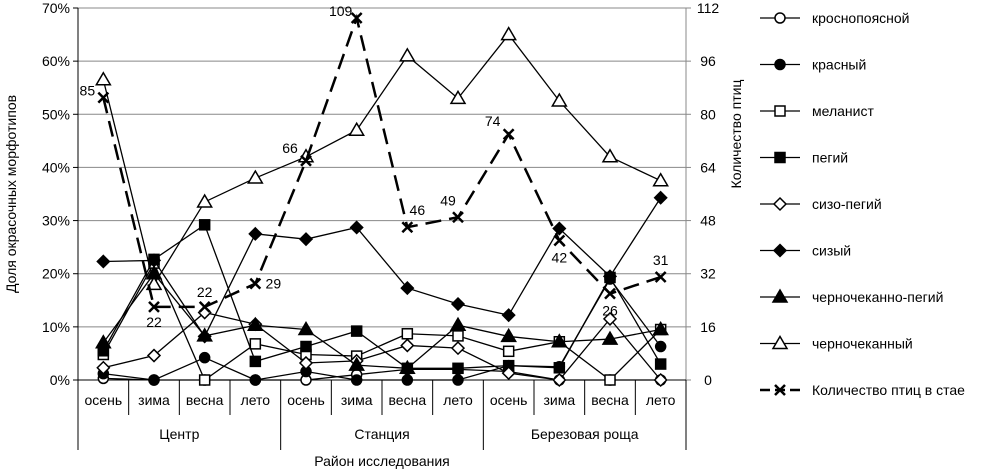 Image resolution: width=991 pixels, height=471 pixels. I want to click on y-axis-title: Доля окрасочных морфотипов, so click(11, 194).